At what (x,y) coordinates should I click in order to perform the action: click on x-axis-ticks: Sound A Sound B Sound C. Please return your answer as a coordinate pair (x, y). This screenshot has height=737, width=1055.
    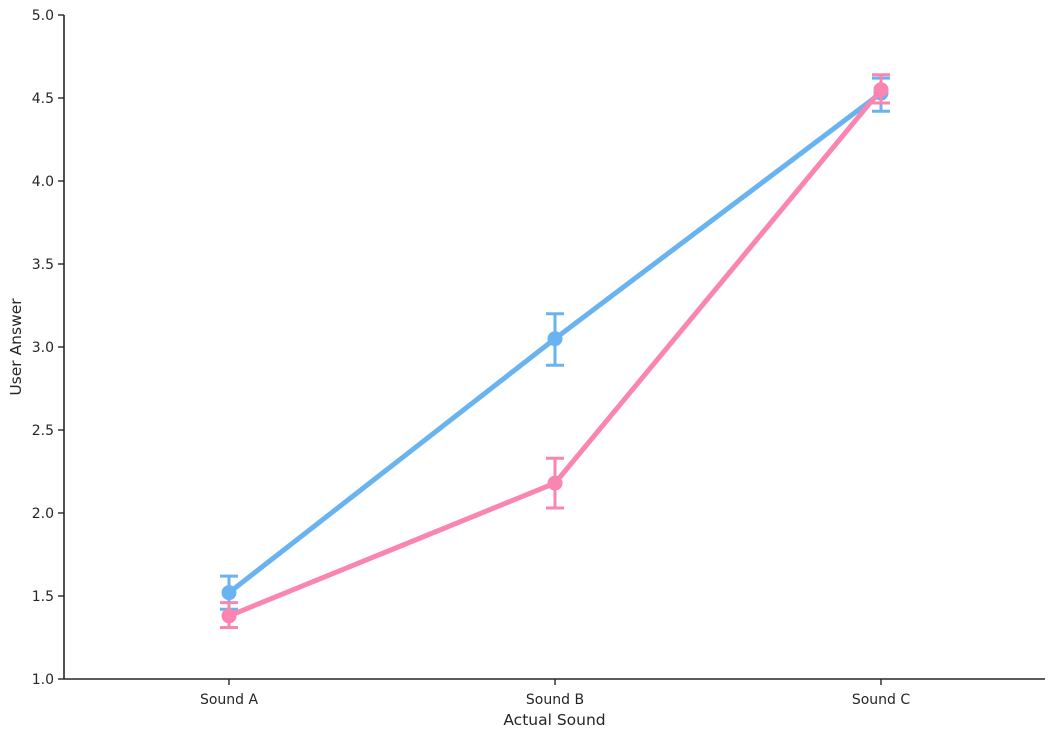
    Looking at the image, I should click on (555, 693).